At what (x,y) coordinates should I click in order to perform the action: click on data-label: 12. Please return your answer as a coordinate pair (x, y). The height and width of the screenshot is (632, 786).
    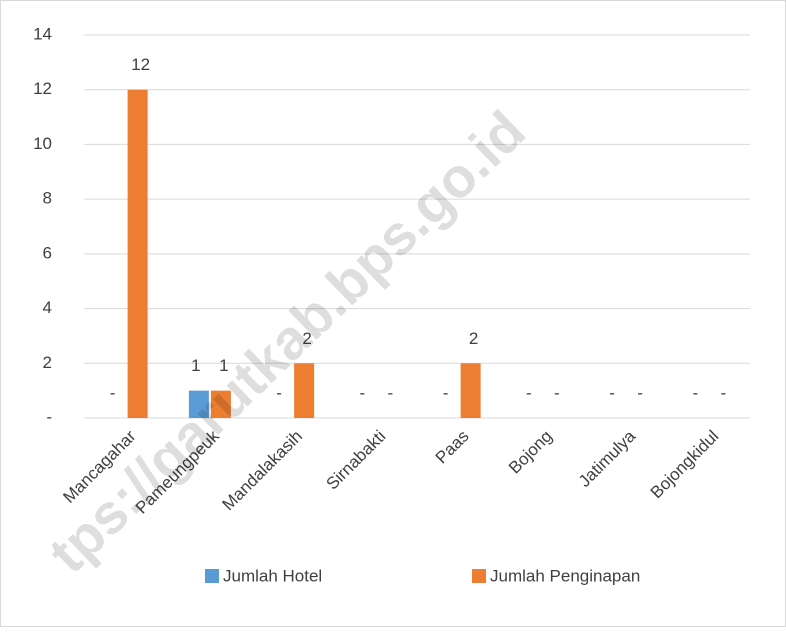
    Looking at the image, I should click on (140, 64).